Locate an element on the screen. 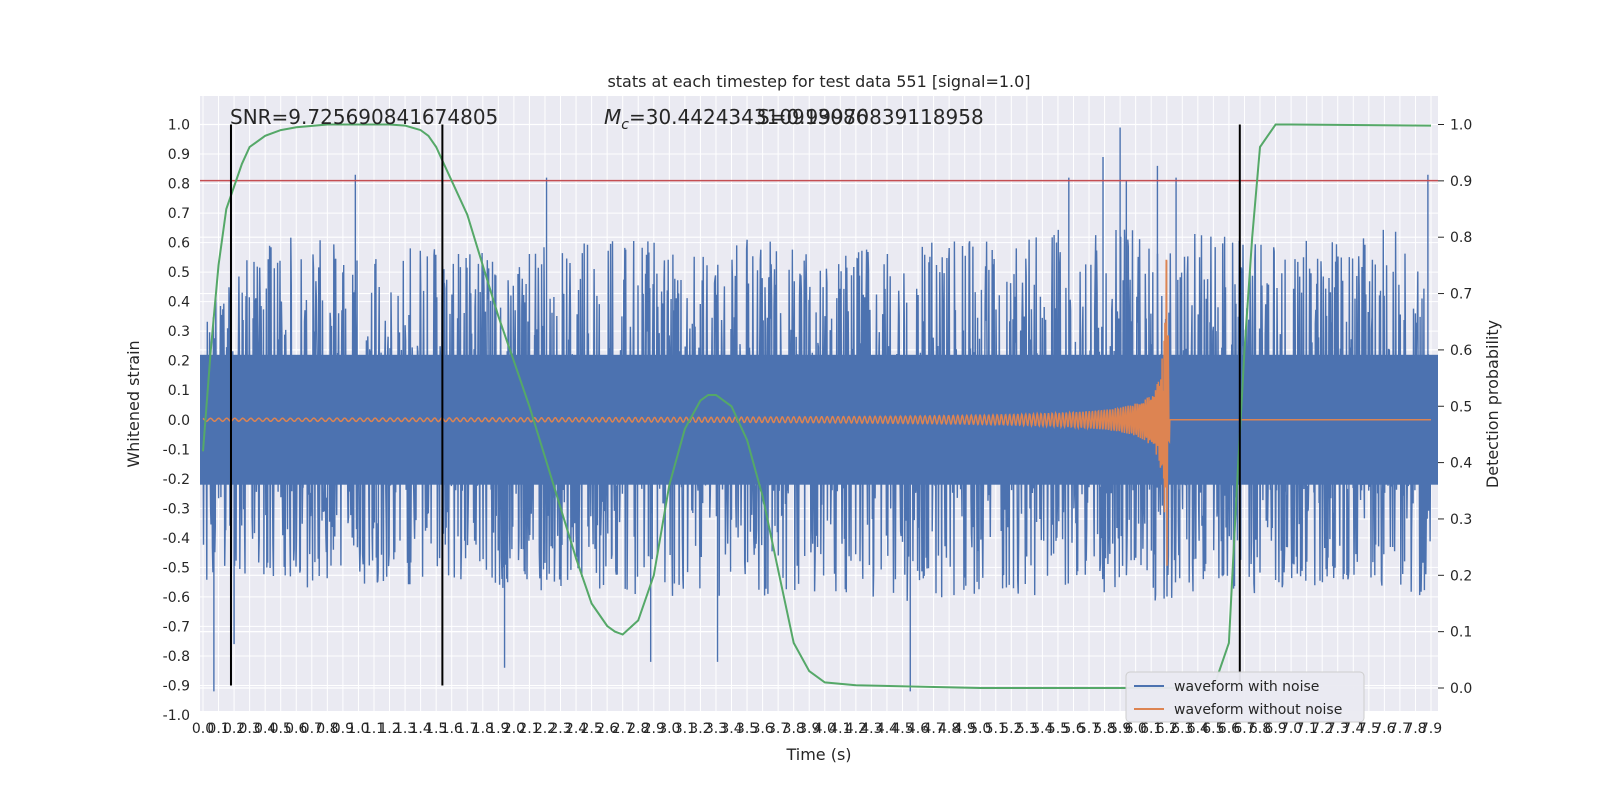  x-tick-label: 7.5 is located at coordinates (1369, 729).